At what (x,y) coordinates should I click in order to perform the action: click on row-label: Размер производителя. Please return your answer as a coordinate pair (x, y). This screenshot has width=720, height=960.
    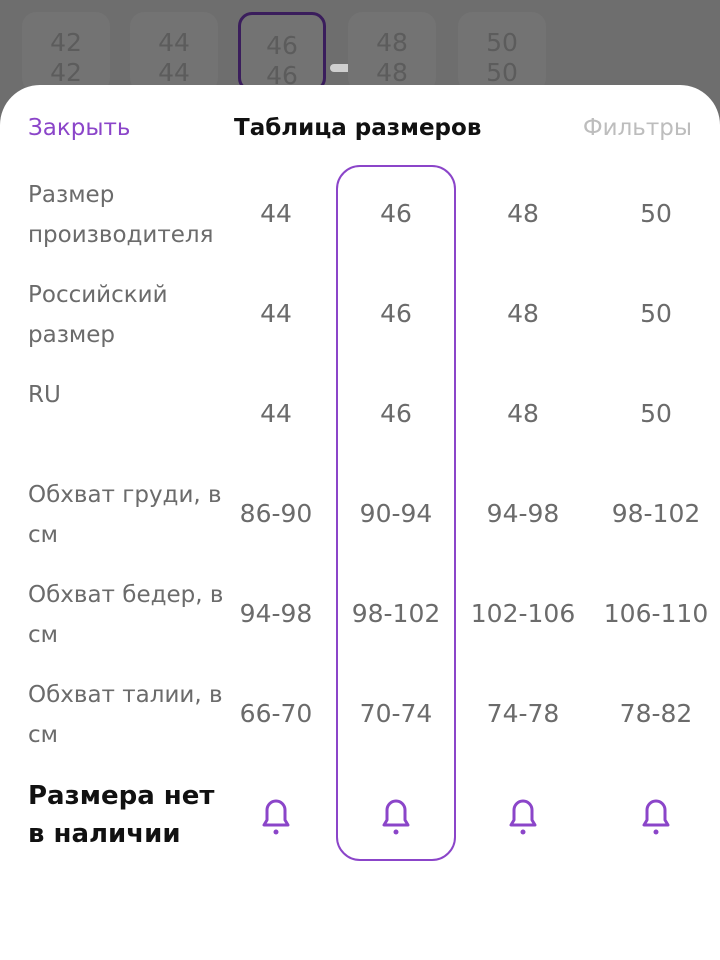
    Looking at the image, I should click on (121, 215).